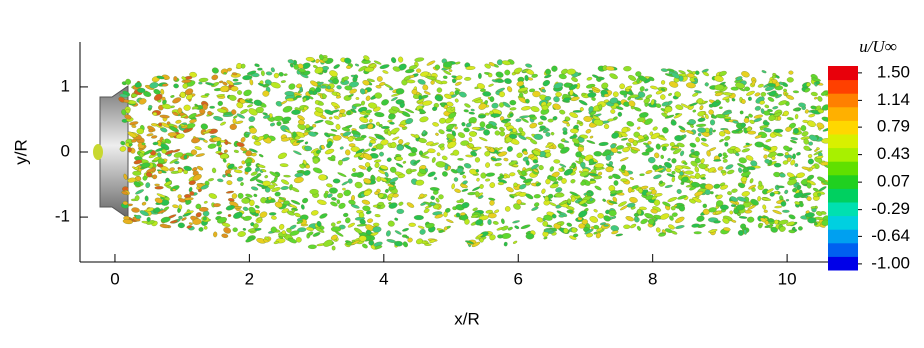 Image resolution: width=924 pixels, height=348 pixels. Describe the element at coordinates (787, 278) in the screenshot. I see `x-tick-label: 10` at that location.